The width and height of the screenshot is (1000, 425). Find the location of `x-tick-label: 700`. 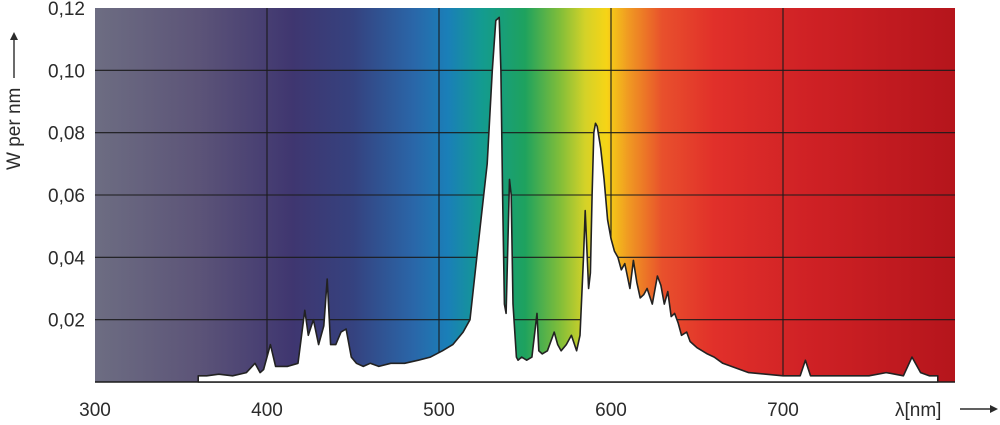

x-tick-label: 700 is located at coordinates (783, 410).